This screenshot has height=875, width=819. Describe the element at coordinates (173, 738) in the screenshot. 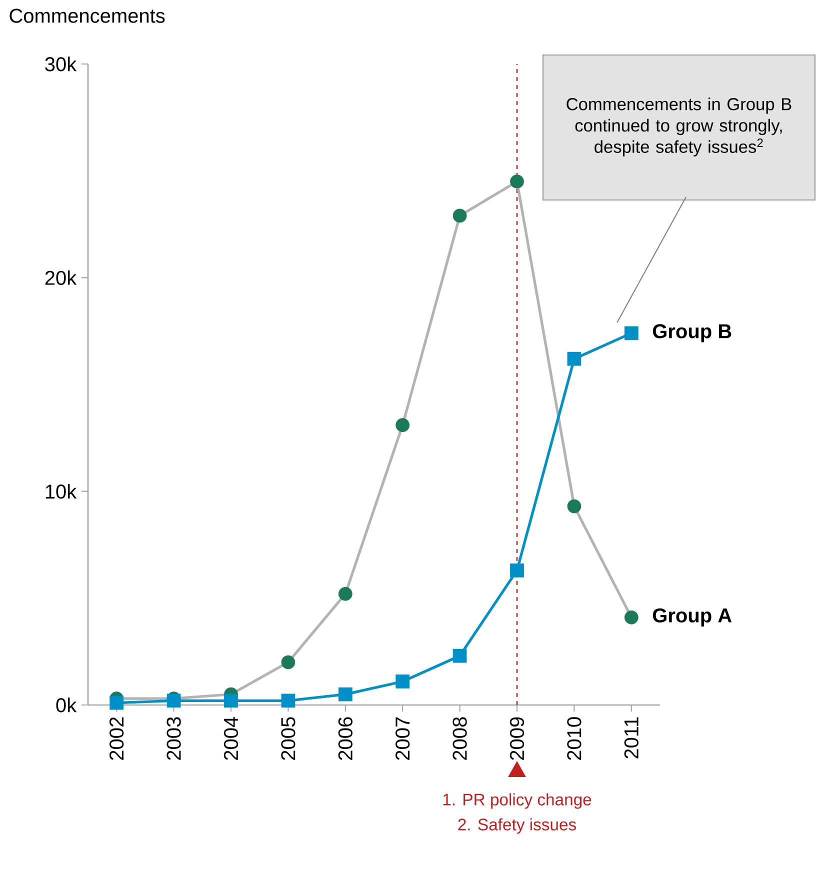

I see `x-tick-label: 2003` at that location.